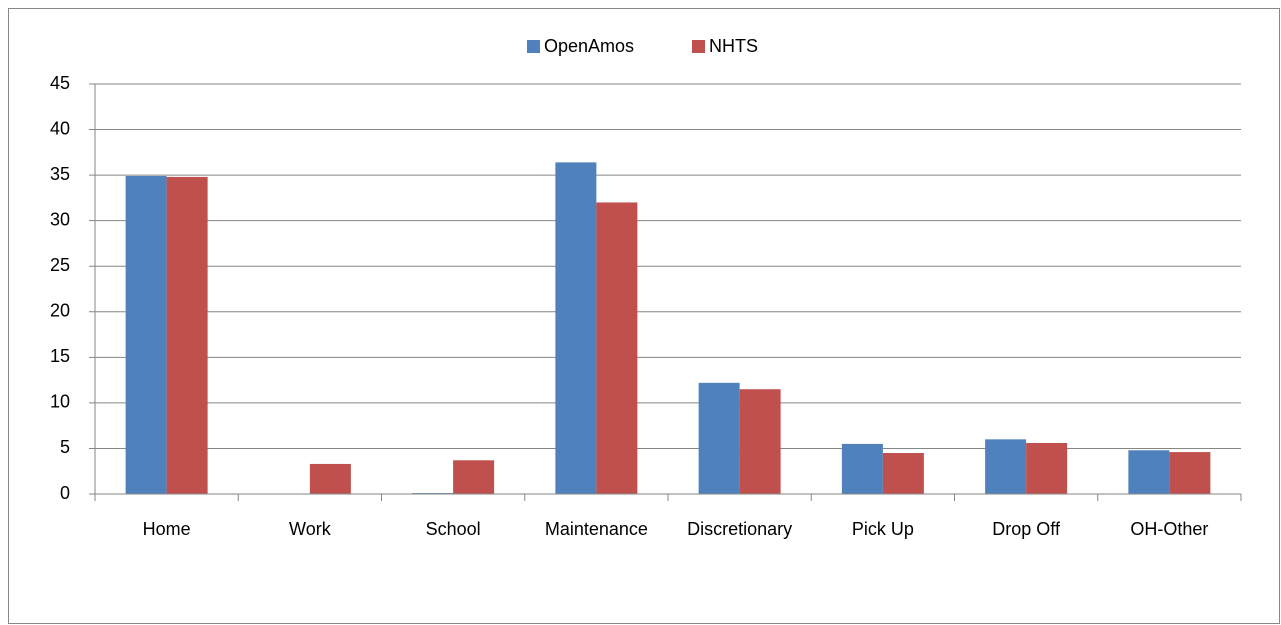 This screenshot has width=1281, height=625. I want to click on x-tick-label: Work, so click(310, 529).